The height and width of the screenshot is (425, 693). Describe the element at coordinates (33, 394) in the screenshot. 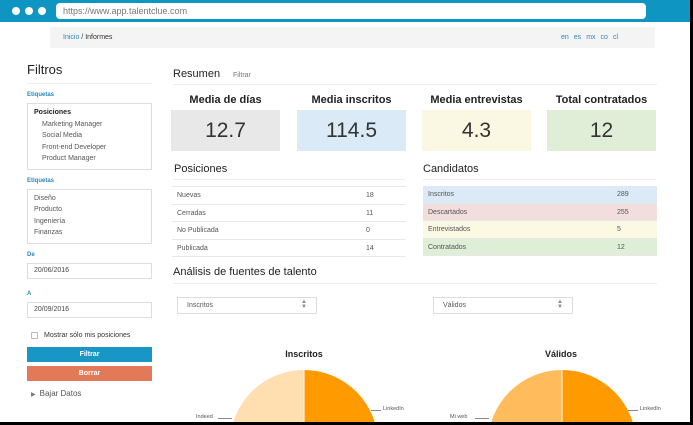

I see `caret-right-icon: ▶` at that location.